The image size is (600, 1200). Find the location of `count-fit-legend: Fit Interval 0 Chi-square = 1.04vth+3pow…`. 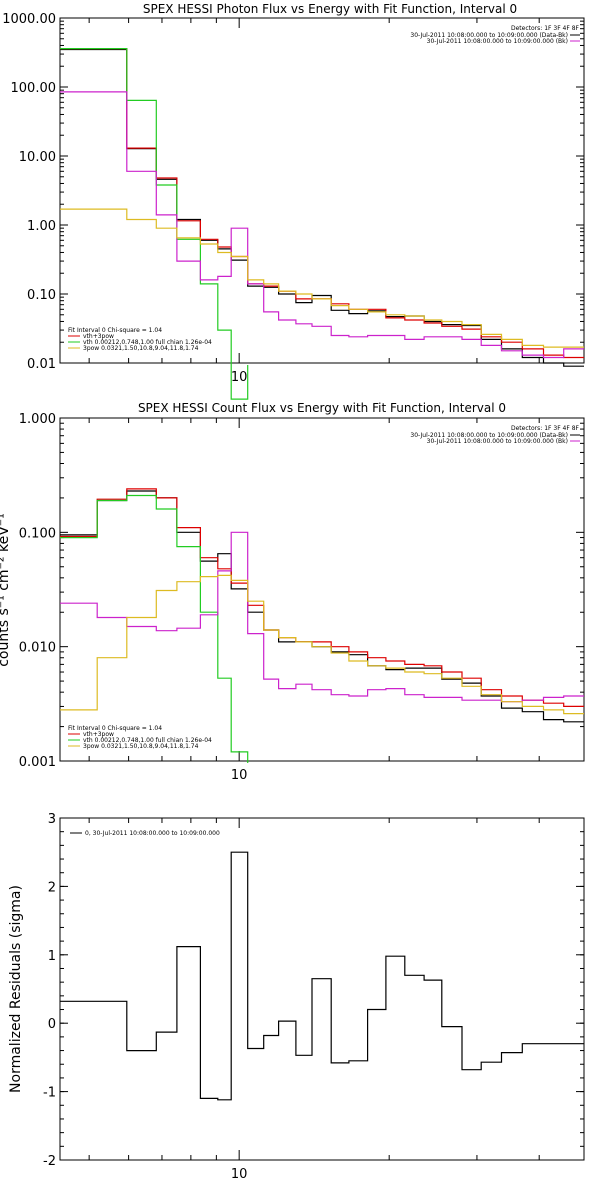

count-fit-legend: Fit Interval 0 Chi-square = 1.04vth+3pow… is located at coordinates (140, 737).